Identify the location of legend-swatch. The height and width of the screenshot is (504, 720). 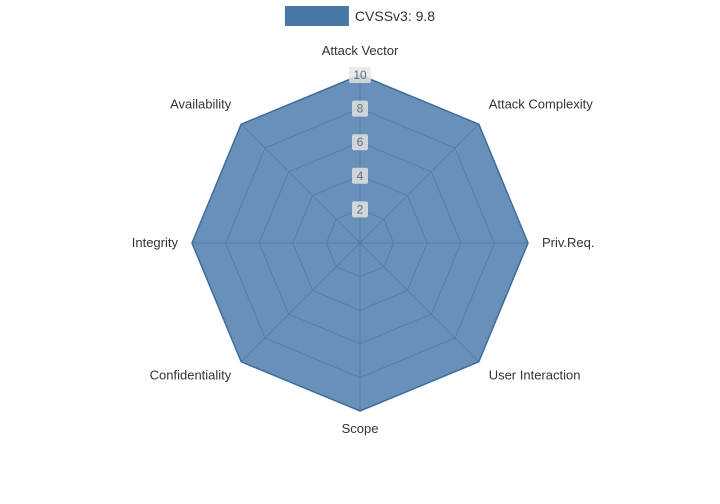
(316, 16).